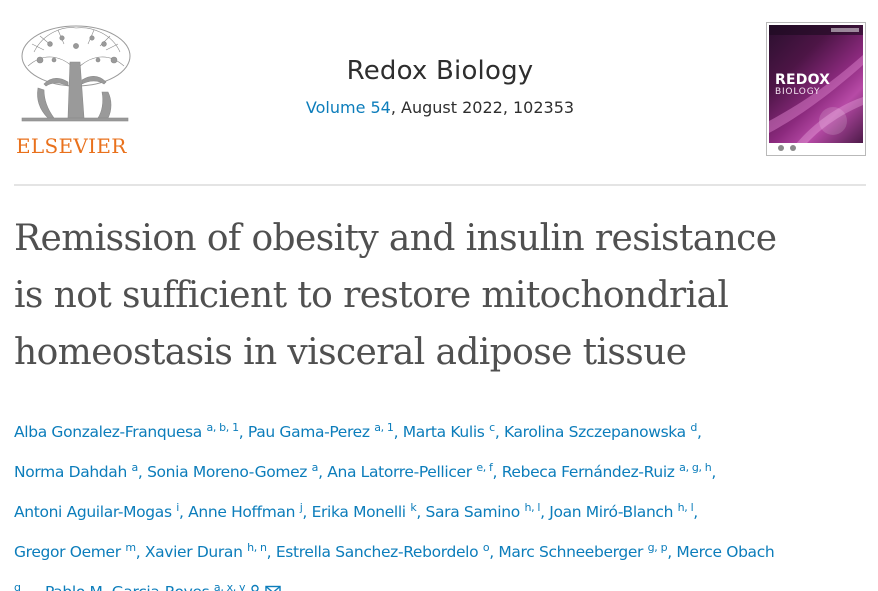  Describe the element at coordinates (382, 551) in the screenshot. I see `author-link: Estrella Sanchez-Rebordelo o` at that location.